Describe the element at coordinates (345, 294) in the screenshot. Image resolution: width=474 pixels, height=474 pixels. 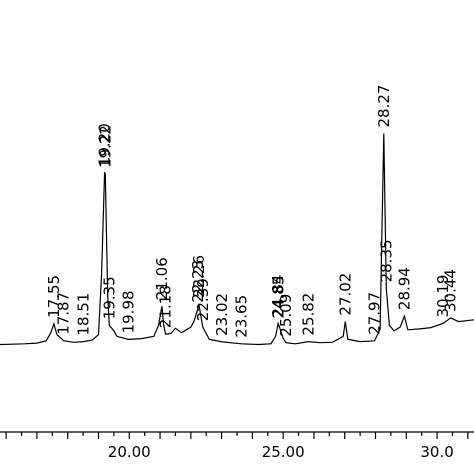
I see `peak-label: 27.02` at that location.